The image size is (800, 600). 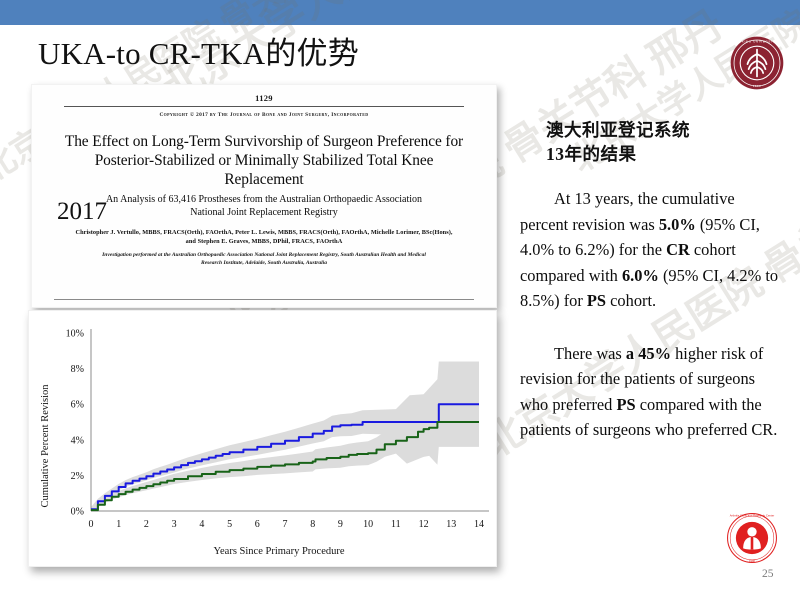 What do you see at coordinates (678, 249) in the screenshot?
I see `p1-b2: CR` at bounding box center [678, 249].